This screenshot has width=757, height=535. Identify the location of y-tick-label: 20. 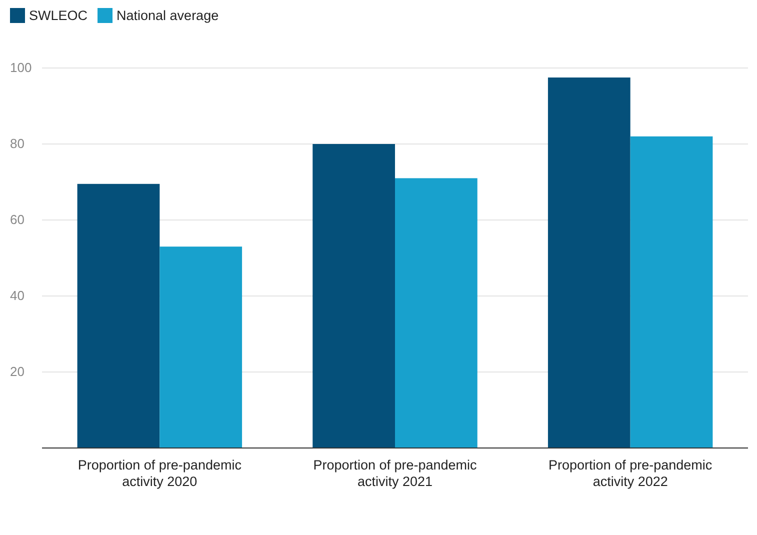
(17, 372).